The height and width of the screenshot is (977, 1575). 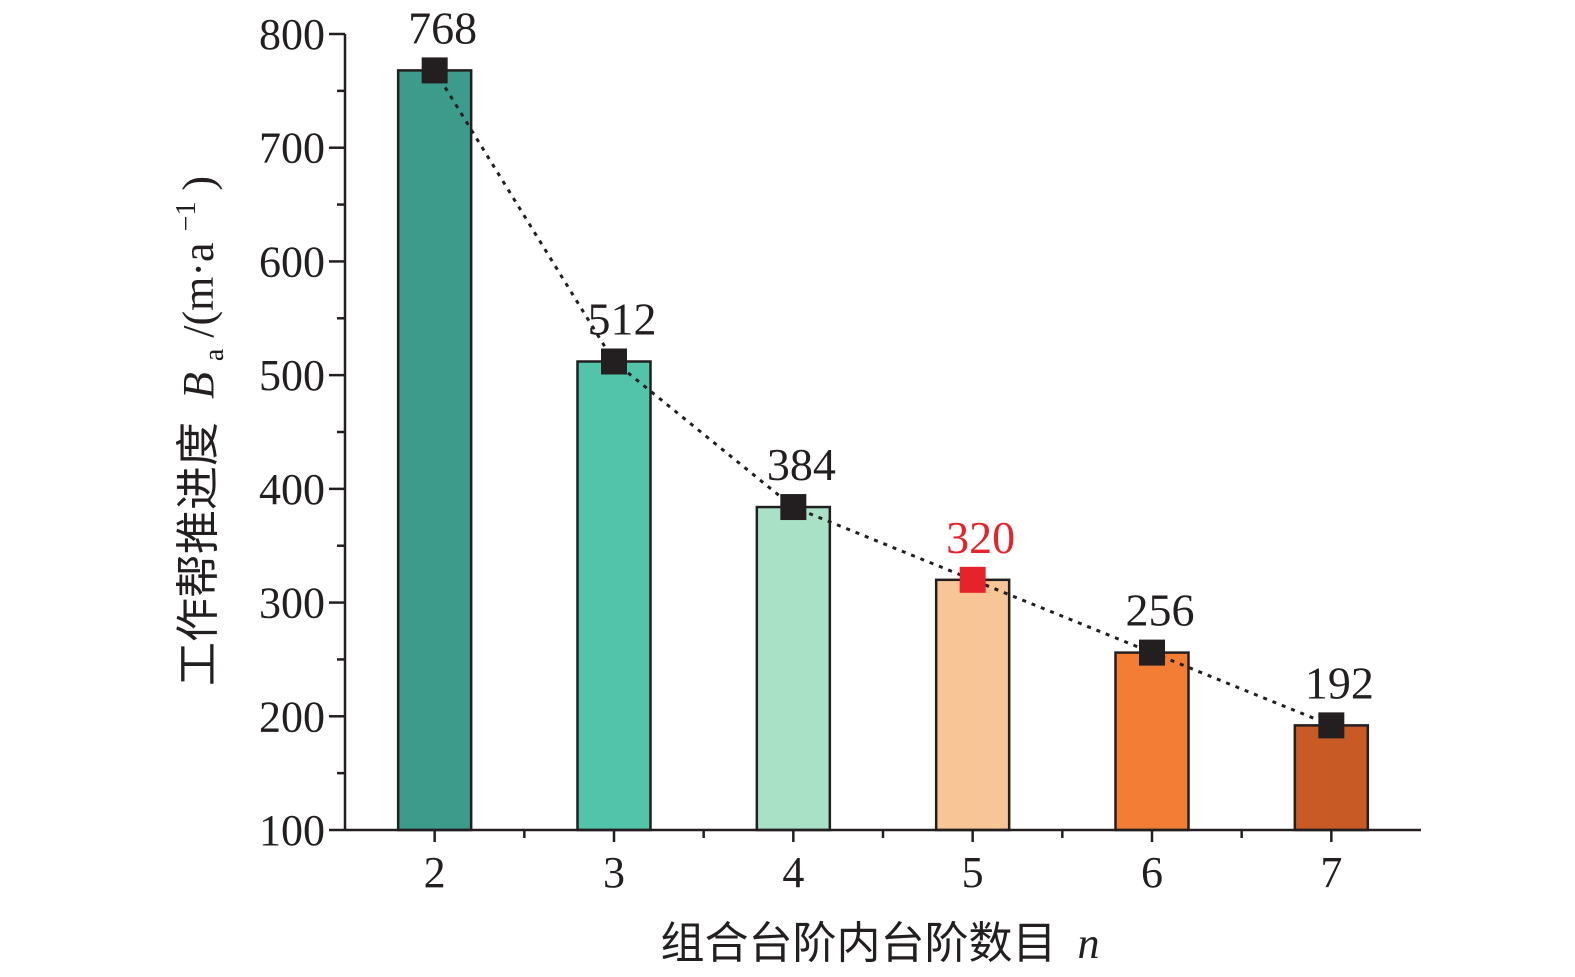 What do you see at coordinates (186, 217) in the screenshot?
I see `y-axis-title-sup: −1` at bounding box center [186, 217].